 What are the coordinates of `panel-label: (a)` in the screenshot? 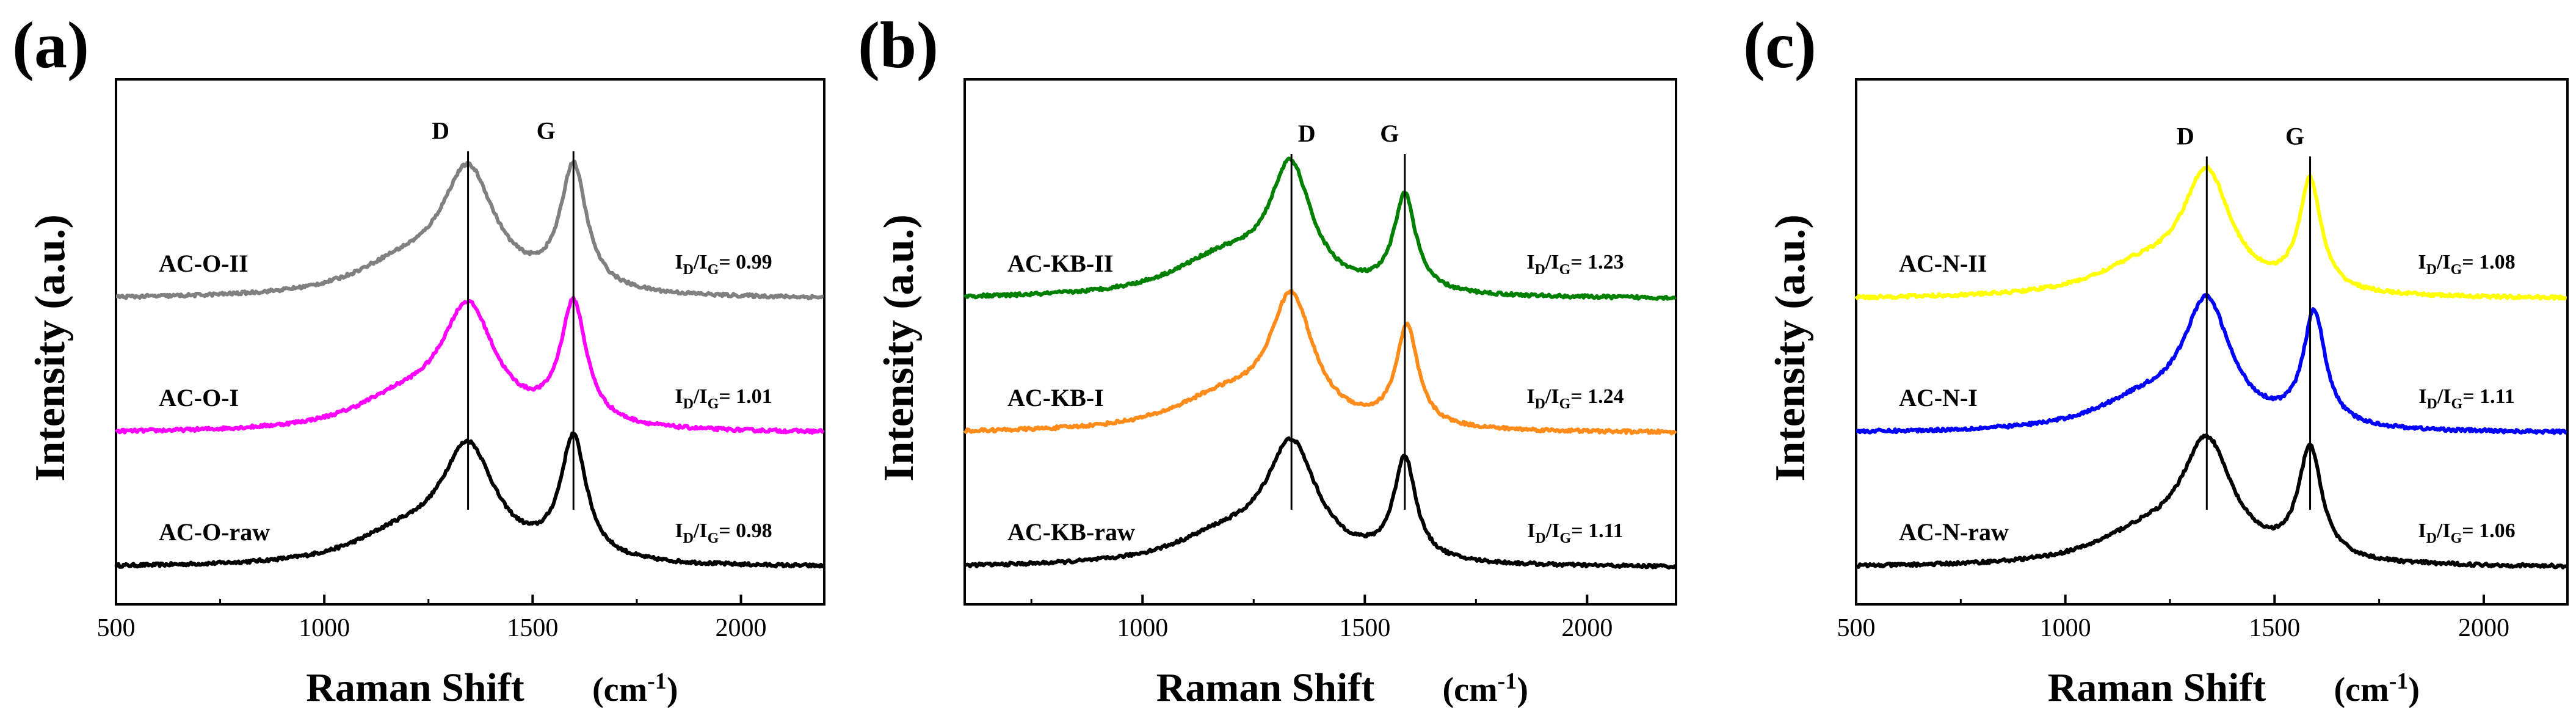 It's located at (50, 45).